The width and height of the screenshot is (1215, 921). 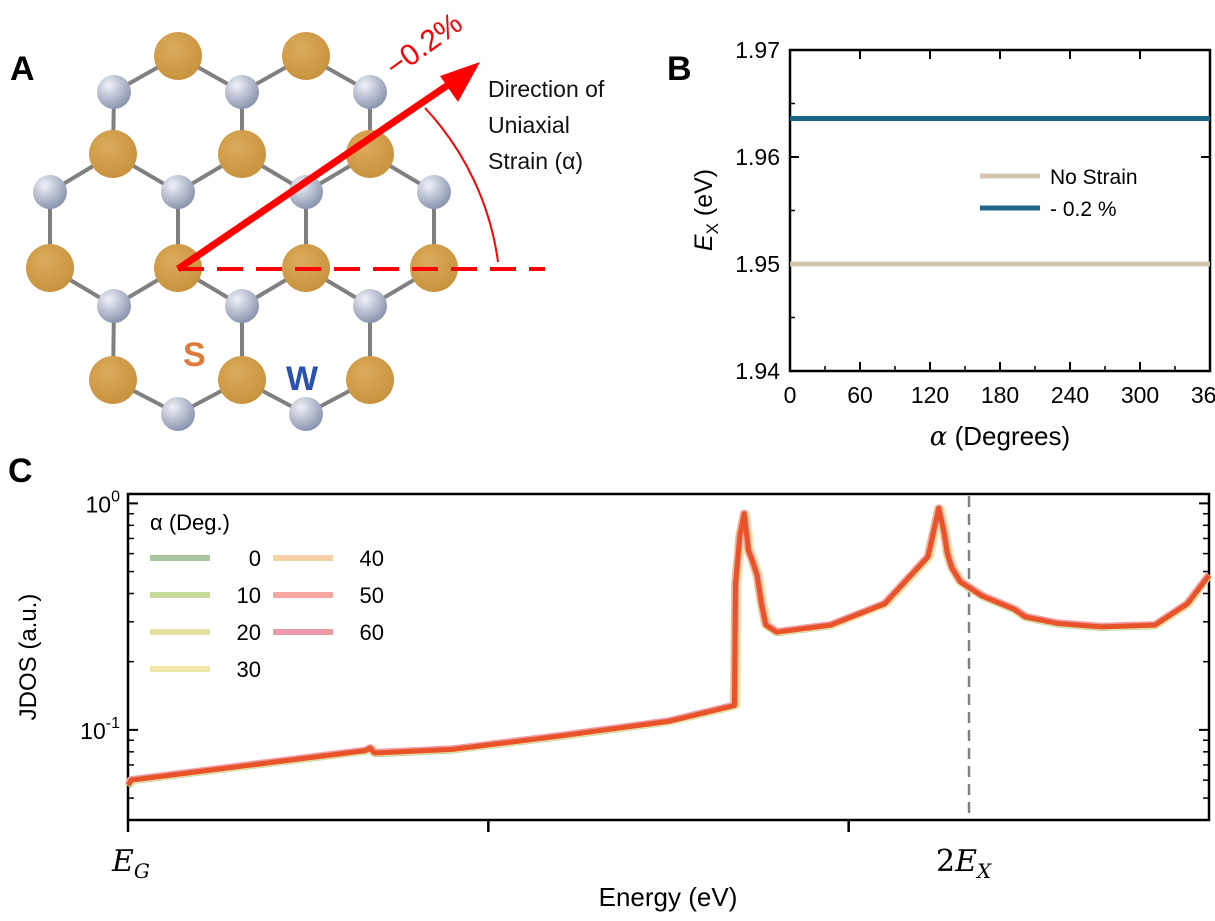 I want to click on y-tick-label: 1.97, so click(x=757, y=50).